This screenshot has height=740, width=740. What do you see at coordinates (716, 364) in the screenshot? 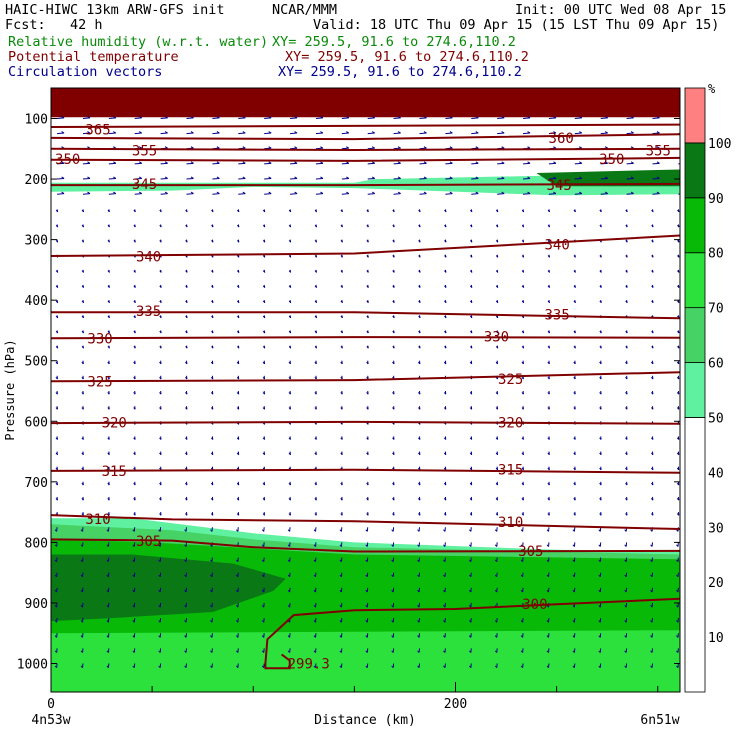
I see `colorbar-label-5: 60` at bounding box center [716, 364].